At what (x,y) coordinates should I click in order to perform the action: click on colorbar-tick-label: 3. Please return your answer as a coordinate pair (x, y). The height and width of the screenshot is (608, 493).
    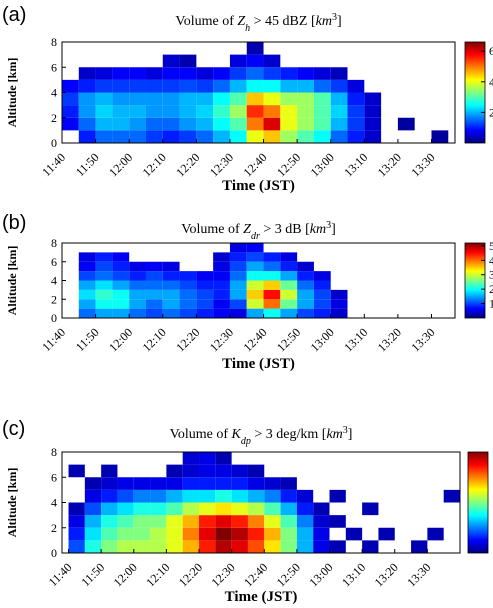
    Looking at the image, I should click on (491, 275).